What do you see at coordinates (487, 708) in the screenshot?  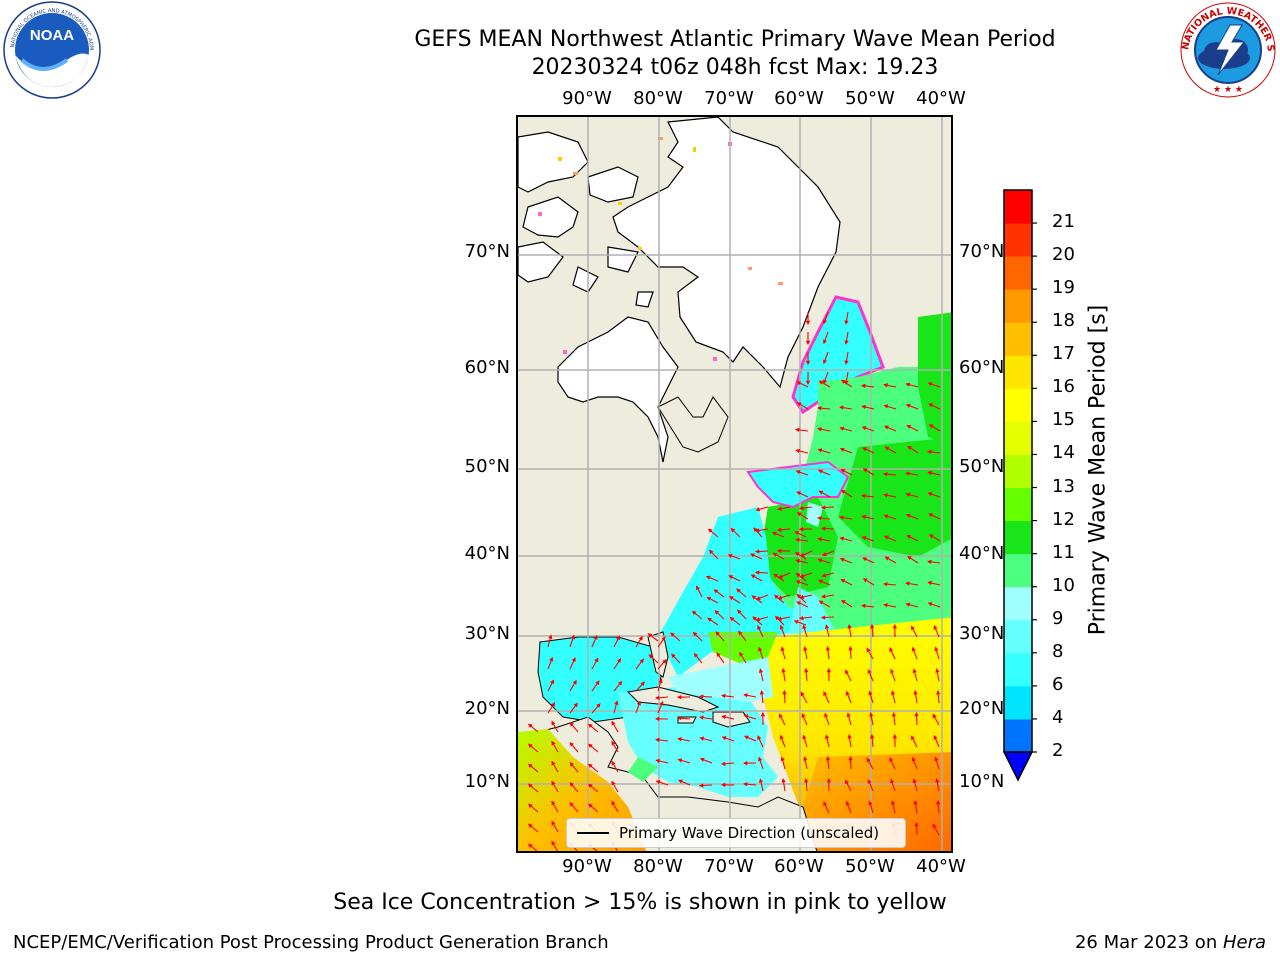 I see `lat-label-left-20n: 20°N` at bounding box center [487, 708].